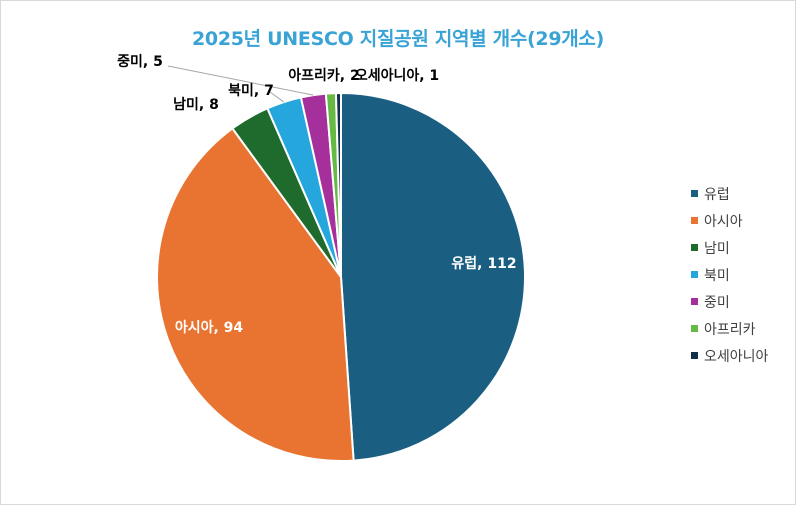 The height and width of the screenshot is (505, 796). What do you see at coordinates (196, 104) in the screenshot?
I see `data-label-3: 남미, 8` at bounding box center [196, 104].